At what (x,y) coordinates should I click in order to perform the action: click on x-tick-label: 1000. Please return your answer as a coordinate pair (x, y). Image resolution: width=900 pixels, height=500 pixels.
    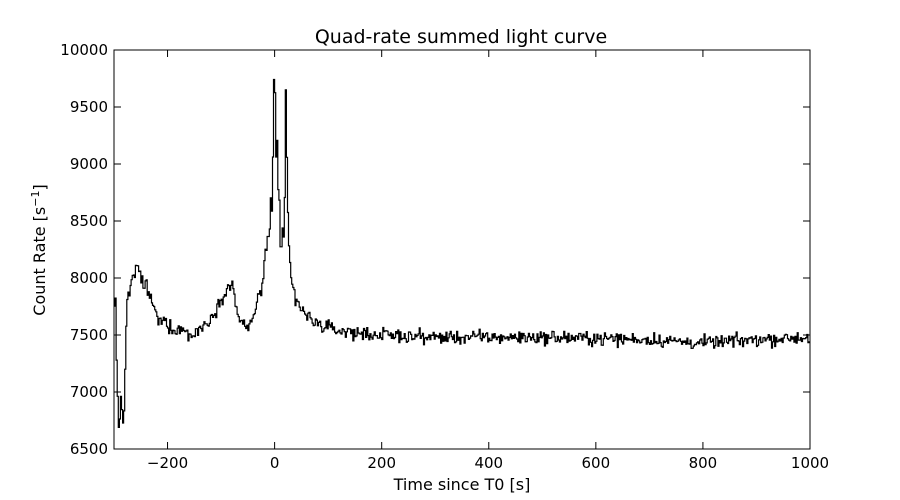
    Looking at the image, I should click on (810, 463).